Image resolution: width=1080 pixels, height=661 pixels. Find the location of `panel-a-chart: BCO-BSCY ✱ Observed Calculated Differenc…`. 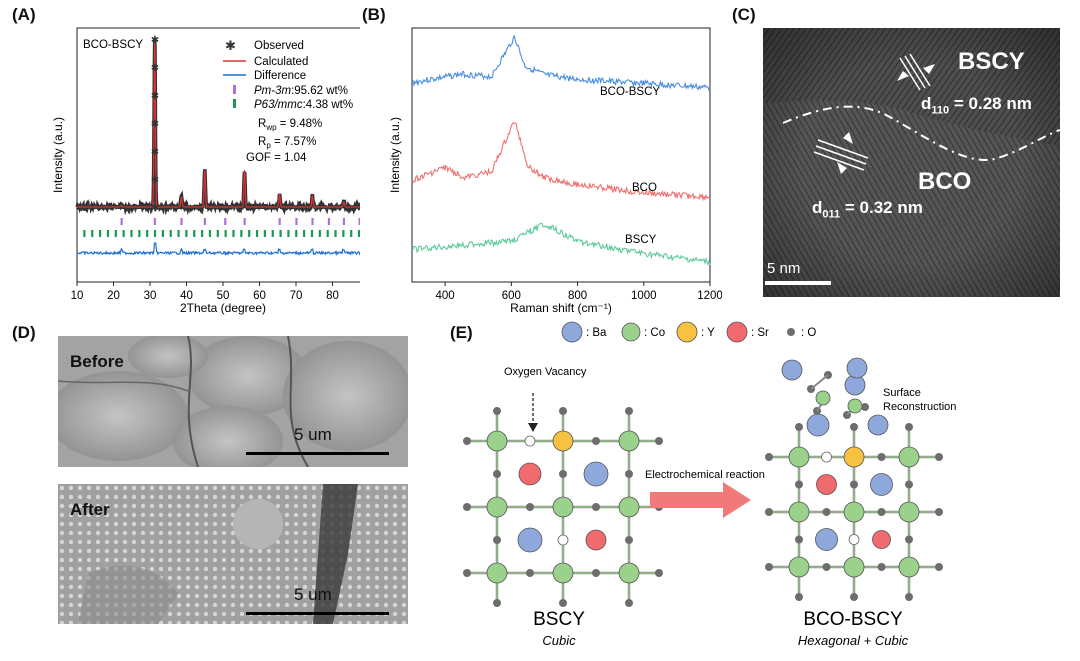

panel-a-chart: BCO-BSCY ✱ Observed Calculated Differenc… is located at coordinates (205, 171).